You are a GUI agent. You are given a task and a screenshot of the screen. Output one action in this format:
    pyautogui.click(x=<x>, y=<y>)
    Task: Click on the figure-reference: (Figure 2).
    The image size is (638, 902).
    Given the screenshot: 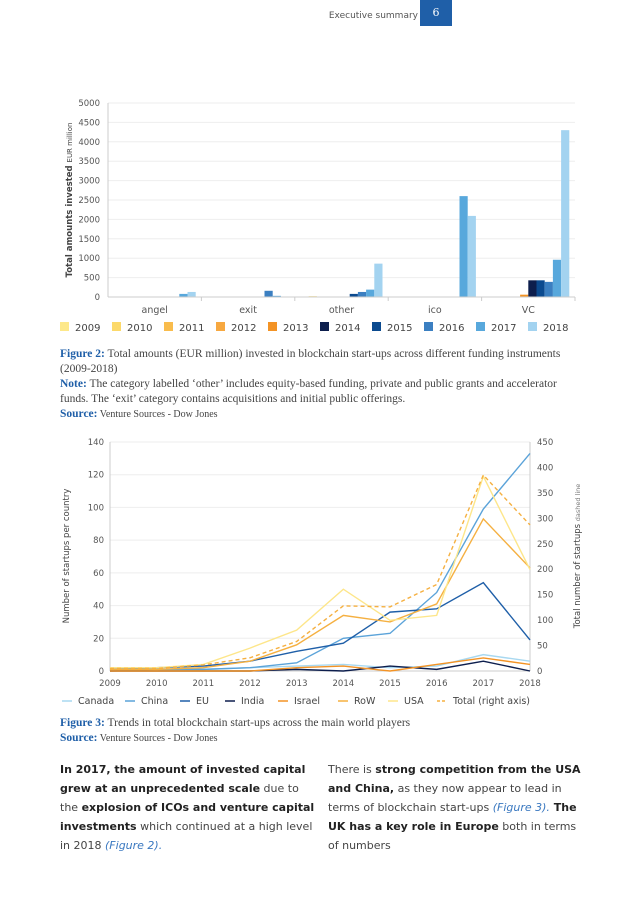 What is the action you would take?
    pyautogui.click(x=134, y=845)
    